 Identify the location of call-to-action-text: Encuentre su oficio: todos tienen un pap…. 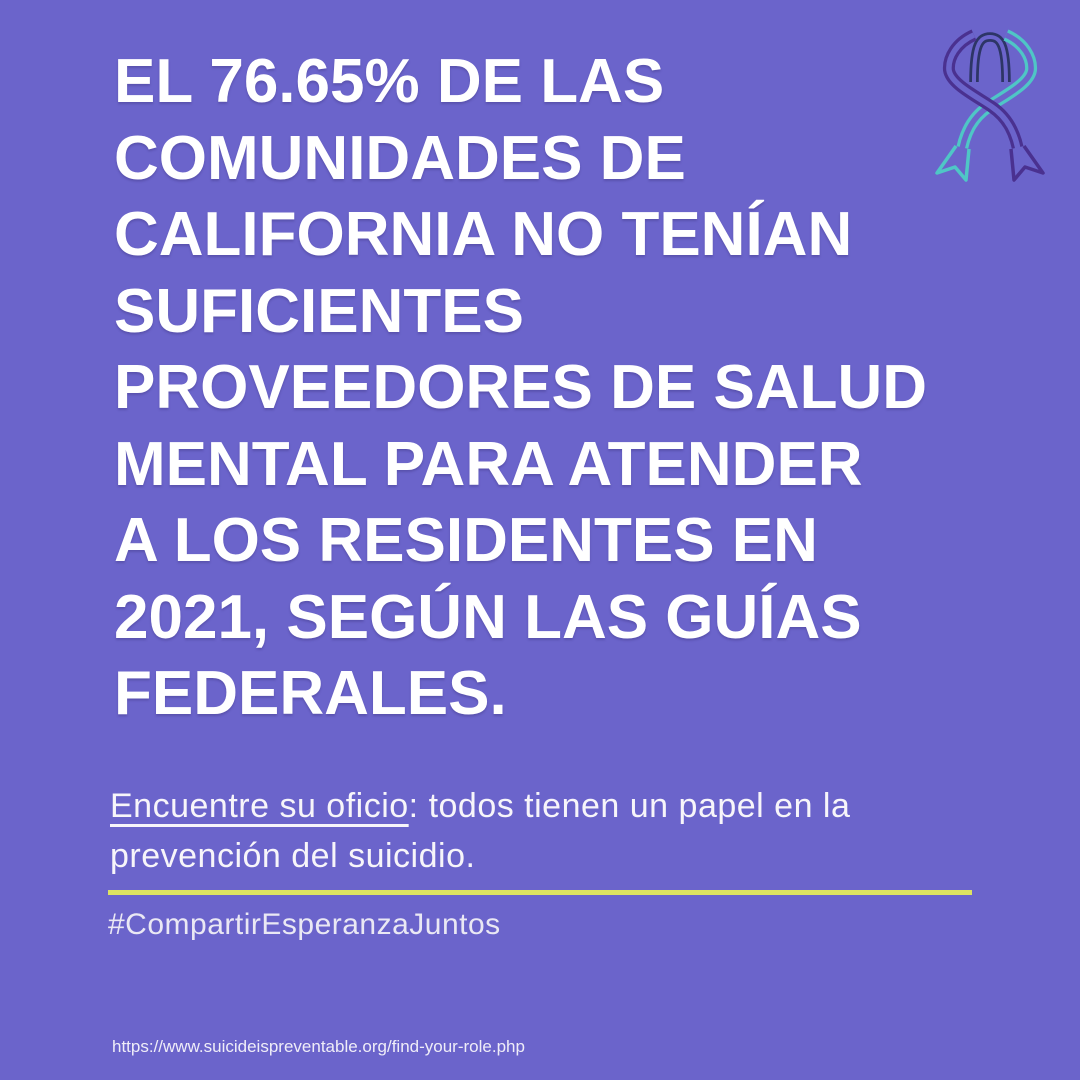
(525, 831).